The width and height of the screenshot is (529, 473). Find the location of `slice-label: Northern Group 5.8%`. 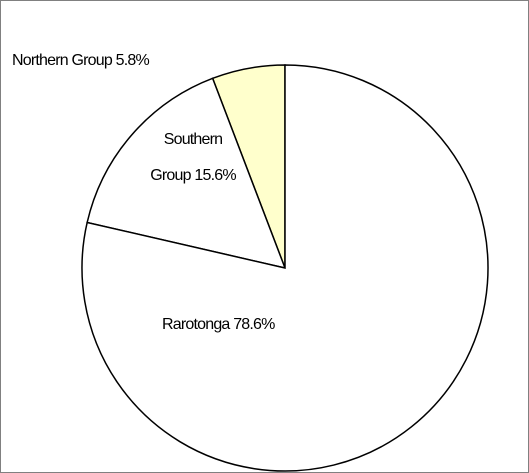

slice-label: Northern Group 5.8% is located at coordinates (81, 61).